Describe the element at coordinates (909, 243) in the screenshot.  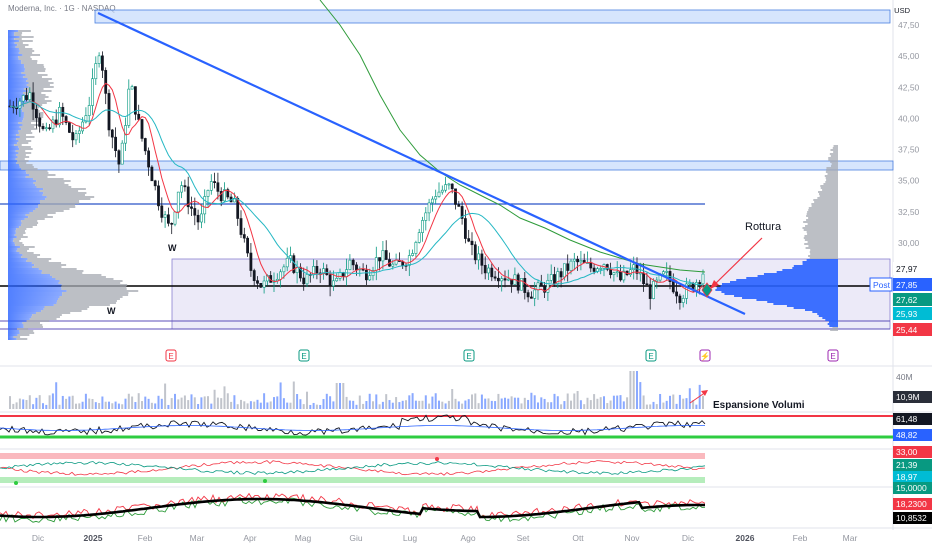
I see `y-tick-label: 30,00` at that location.